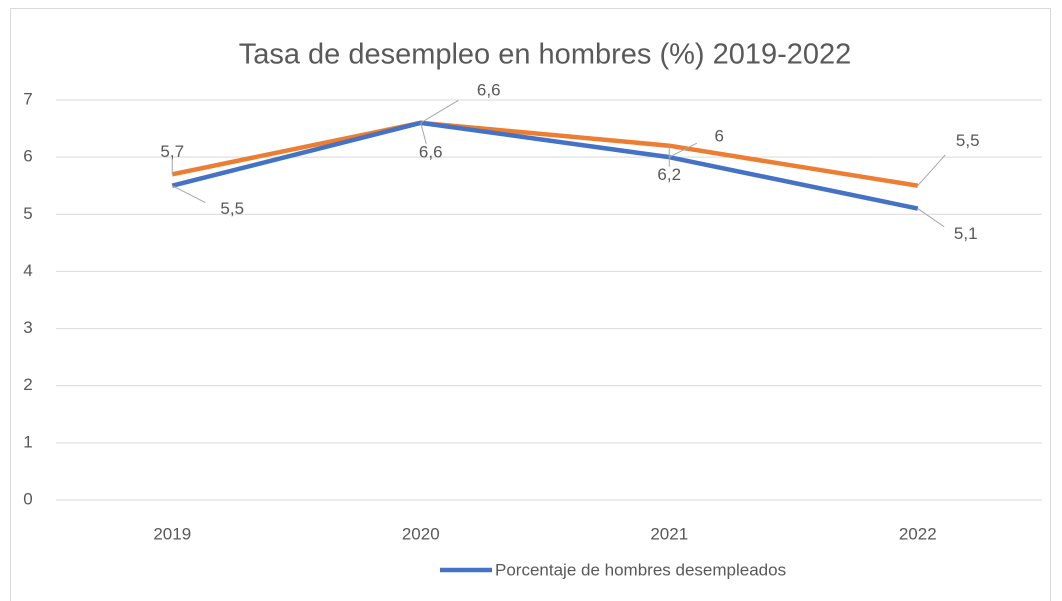 The image size is (1062, 601). What do you see at coordinates (918, 533) in the screenshot?
I see `x-tick-label: 2022` at bounding box center [918, 533].